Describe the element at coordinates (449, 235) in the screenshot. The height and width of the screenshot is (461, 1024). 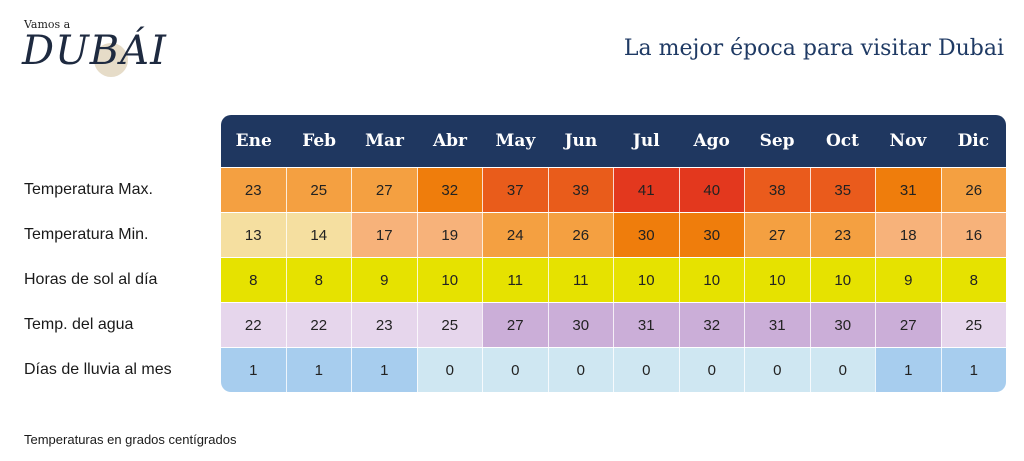
I see `table-cell: 19` at that location.